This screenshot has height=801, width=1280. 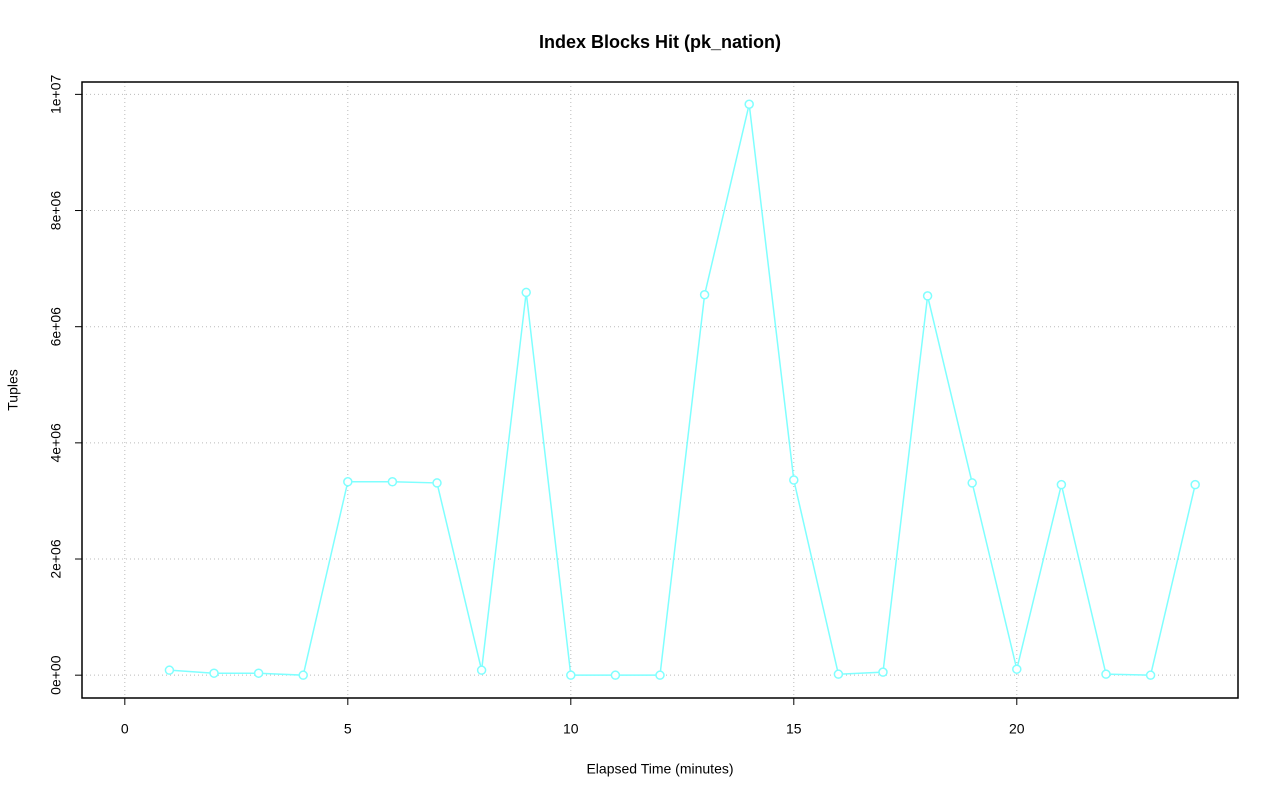 I want to click on y-tick-label: 6e+06, so click(x=56, y=327).